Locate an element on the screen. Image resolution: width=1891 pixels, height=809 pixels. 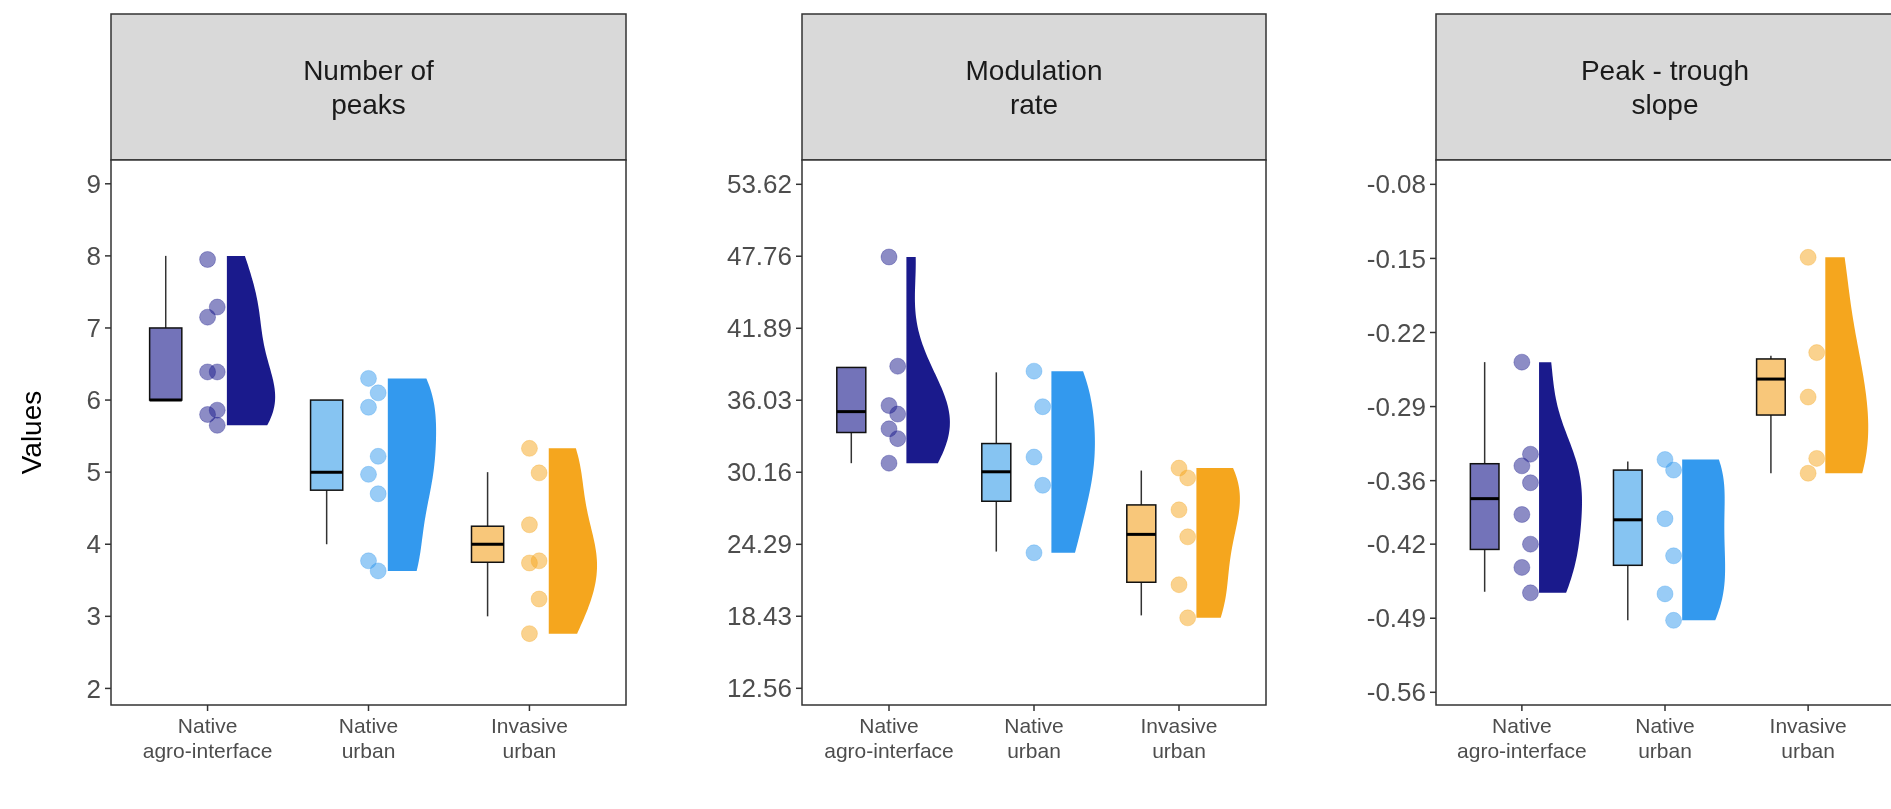
y-tick-label: 7 is located at coordinates (93, 328).